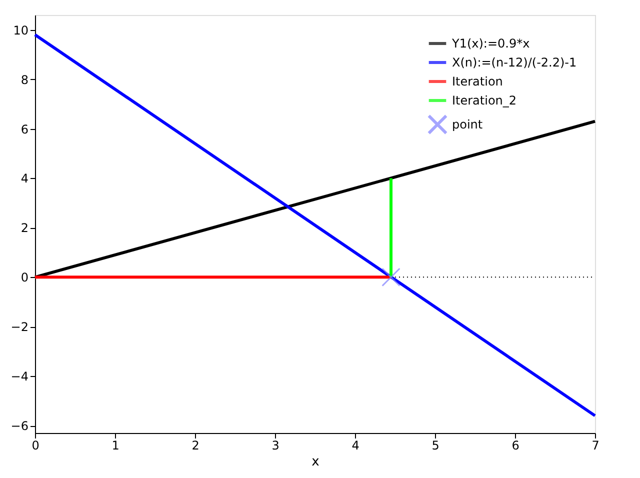  I want to click on y-tick-label: 4, so click(24, 179).